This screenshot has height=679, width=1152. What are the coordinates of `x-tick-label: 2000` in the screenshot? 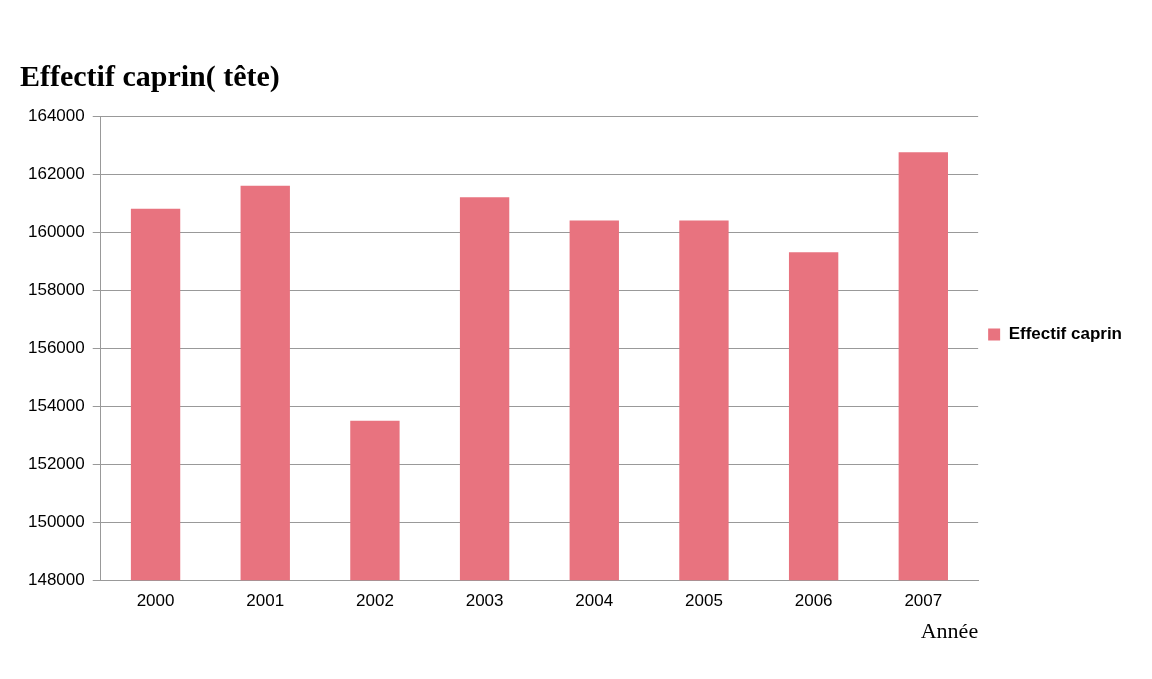 It's located at (155, 601).